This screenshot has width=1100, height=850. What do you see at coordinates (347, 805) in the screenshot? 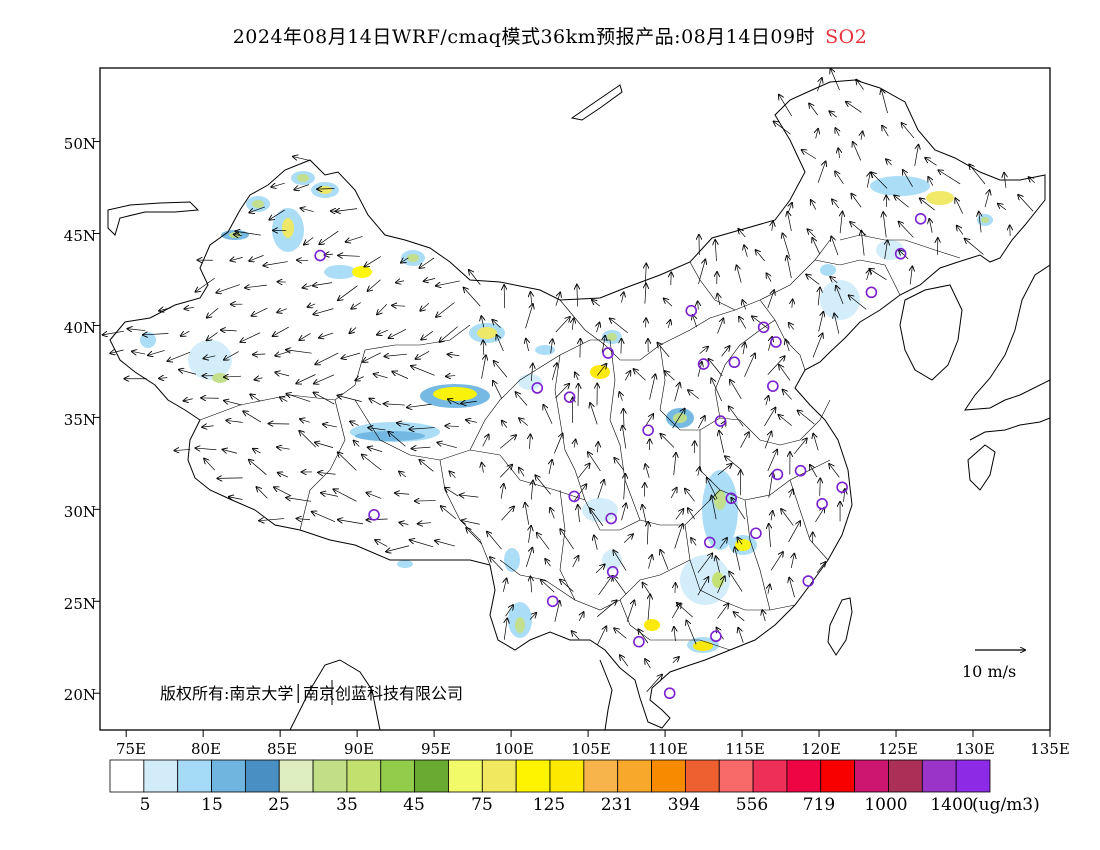
I see `colorbar-label: 35` at bounding box center [347, 805].